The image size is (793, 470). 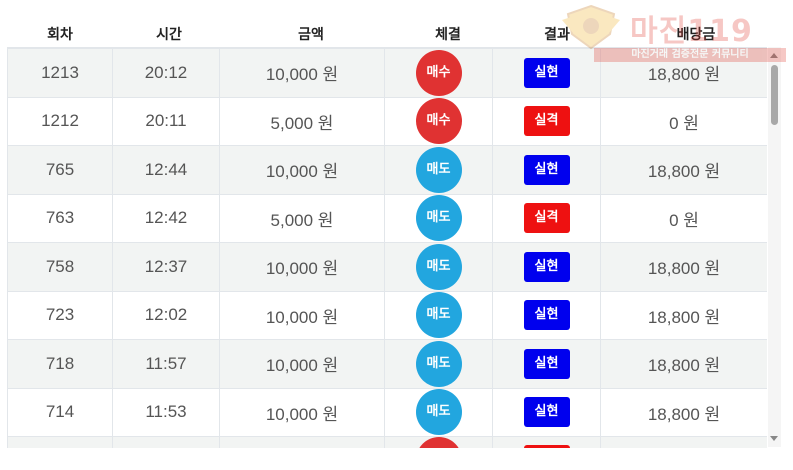 I want to click on table-header: 회차 시간 금액 체결 결과 배당금, so click(x=384, y=23).